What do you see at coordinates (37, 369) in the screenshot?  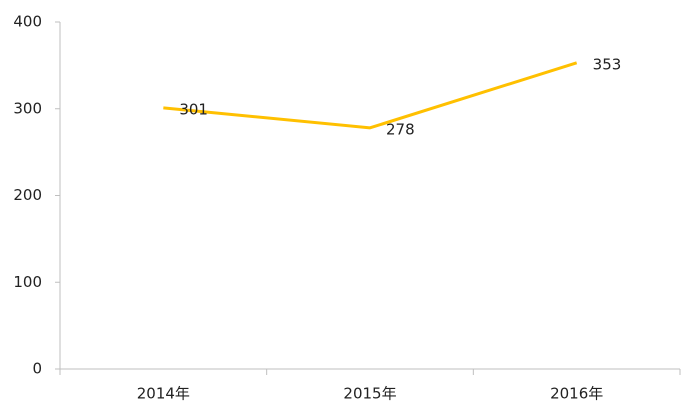 I see `y-tick-label: 0` at bounding box center [37, 369].